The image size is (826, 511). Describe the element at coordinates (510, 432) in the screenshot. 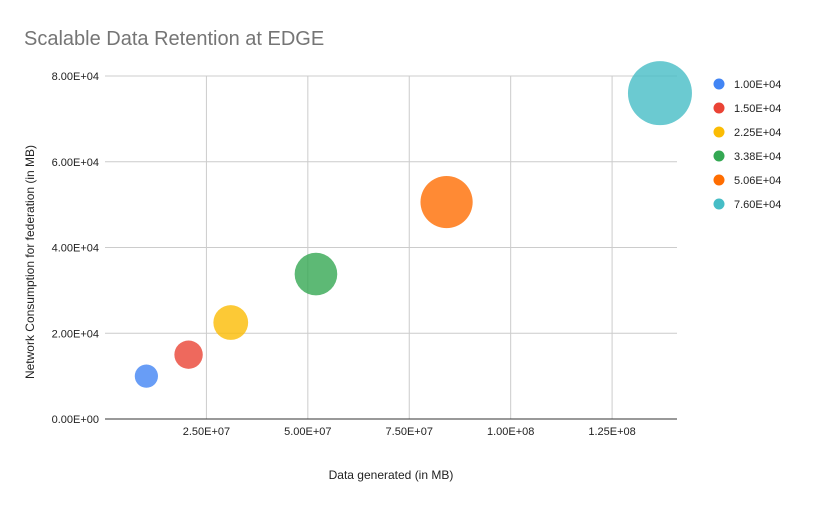

I see `x-tick-label: 1.00E+08` at that location.